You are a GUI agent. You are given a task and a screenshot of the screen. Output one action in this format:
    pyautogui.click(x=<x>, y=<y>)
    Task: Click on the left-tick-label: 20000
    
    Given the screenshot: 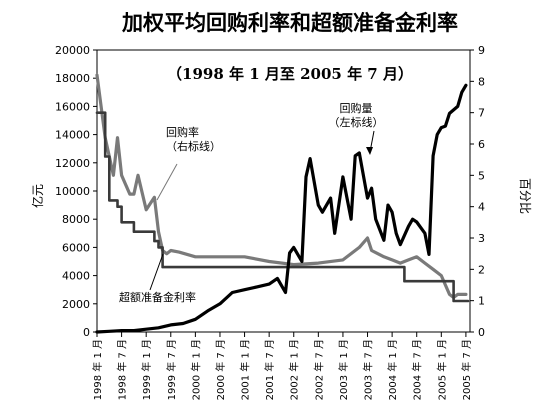 What is the action you would take?
    pyautogui.click(x=72, y=50)
    